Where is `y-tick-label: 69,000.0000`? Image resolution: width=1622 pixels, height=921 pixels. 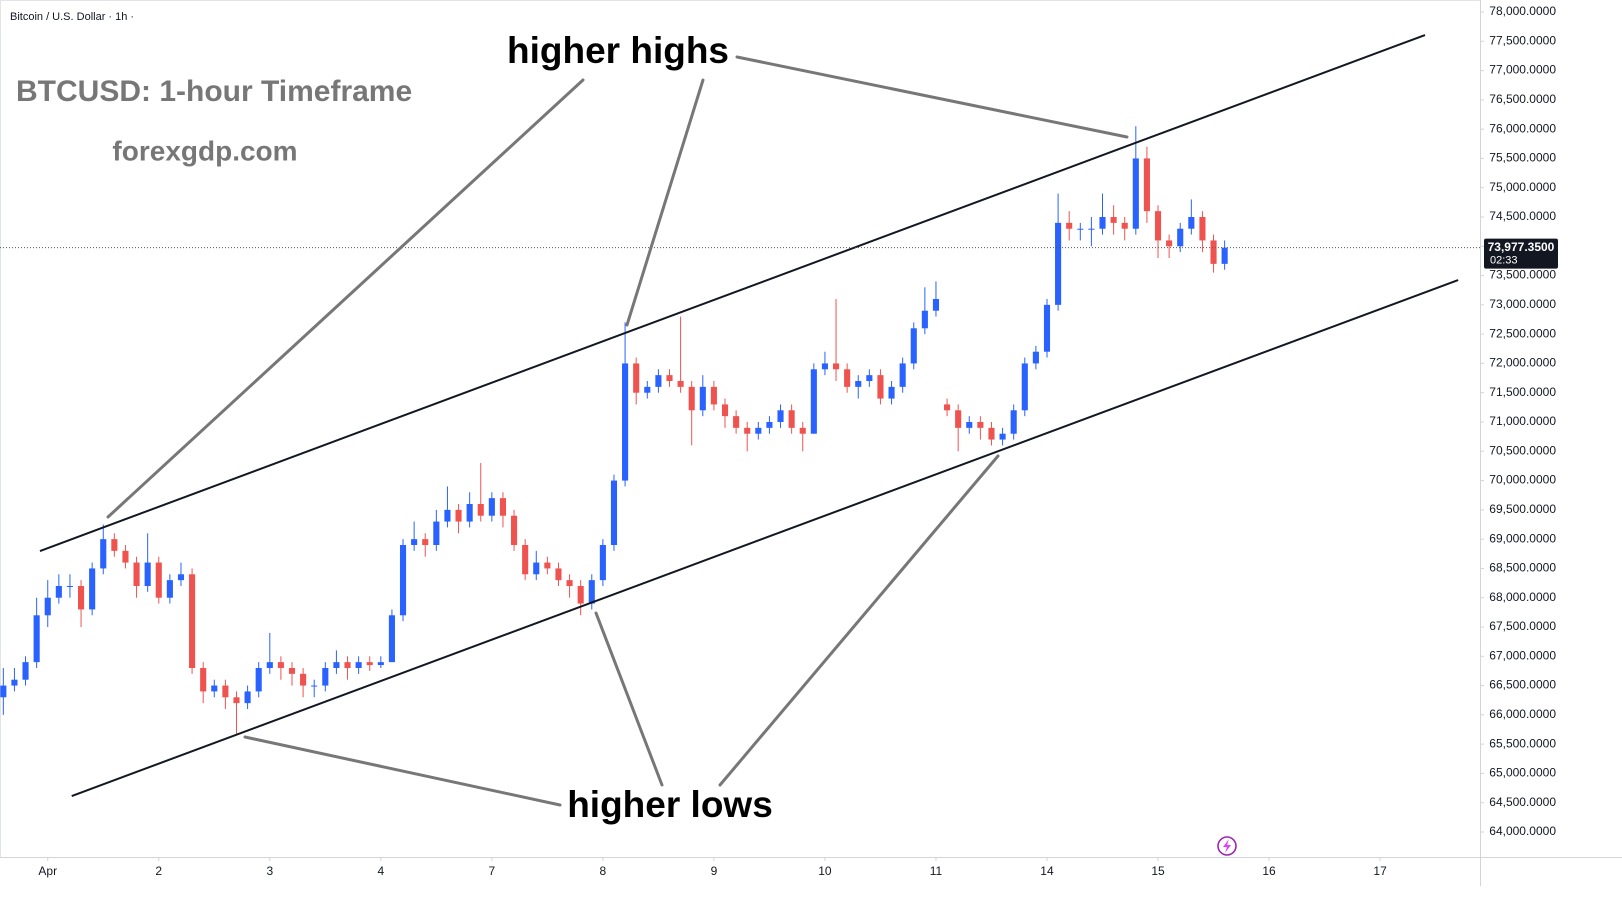 y-tick-label: 69,000.0000 is located at coordinates (1522, 538).